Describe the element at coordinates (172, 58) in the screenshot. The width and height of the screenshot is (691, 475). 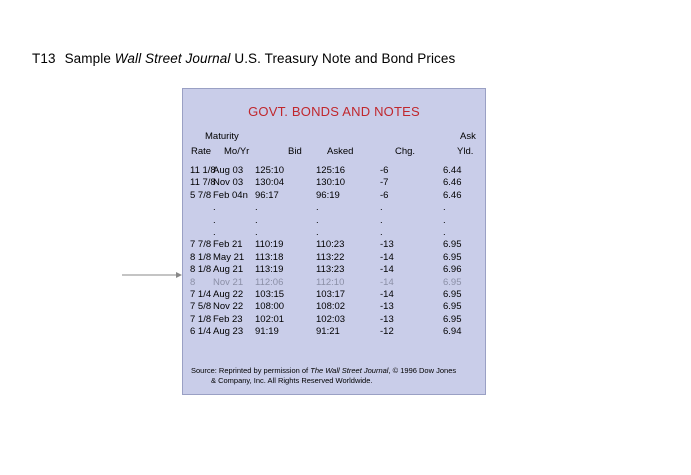
I see `title-italic: Wall Street Journal` at that location.